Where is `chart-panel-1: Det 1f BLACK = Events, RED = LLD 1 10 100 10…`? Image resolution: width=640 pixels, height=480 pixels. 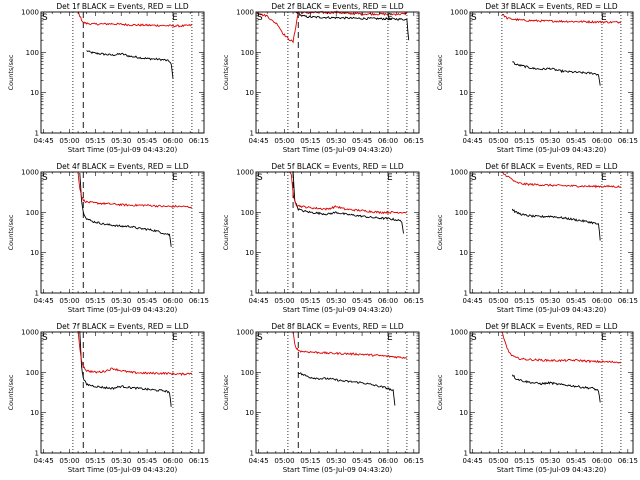 chart-panel-1: Det 1f BLACK = Events, RED = LLD 1 10 100 10… is located at coordinates (108, 78).